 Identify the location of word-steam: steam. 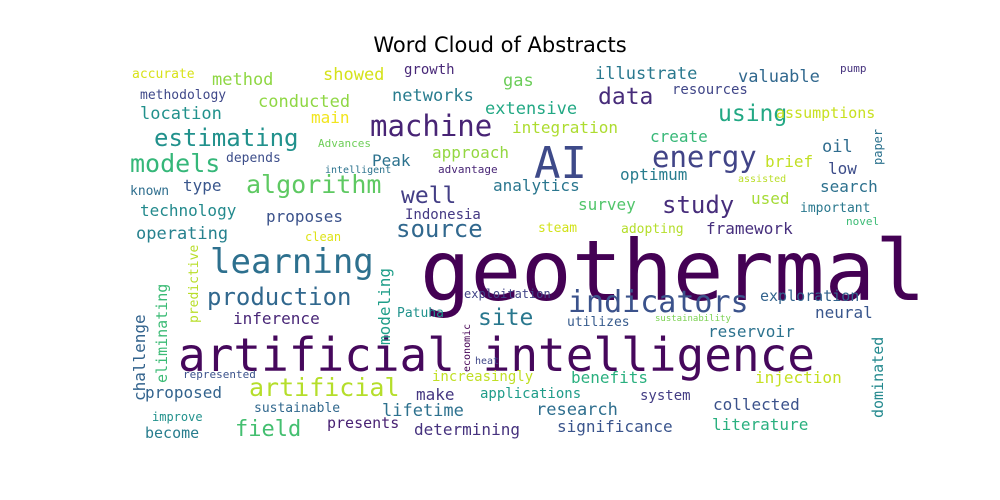
(557, 228).